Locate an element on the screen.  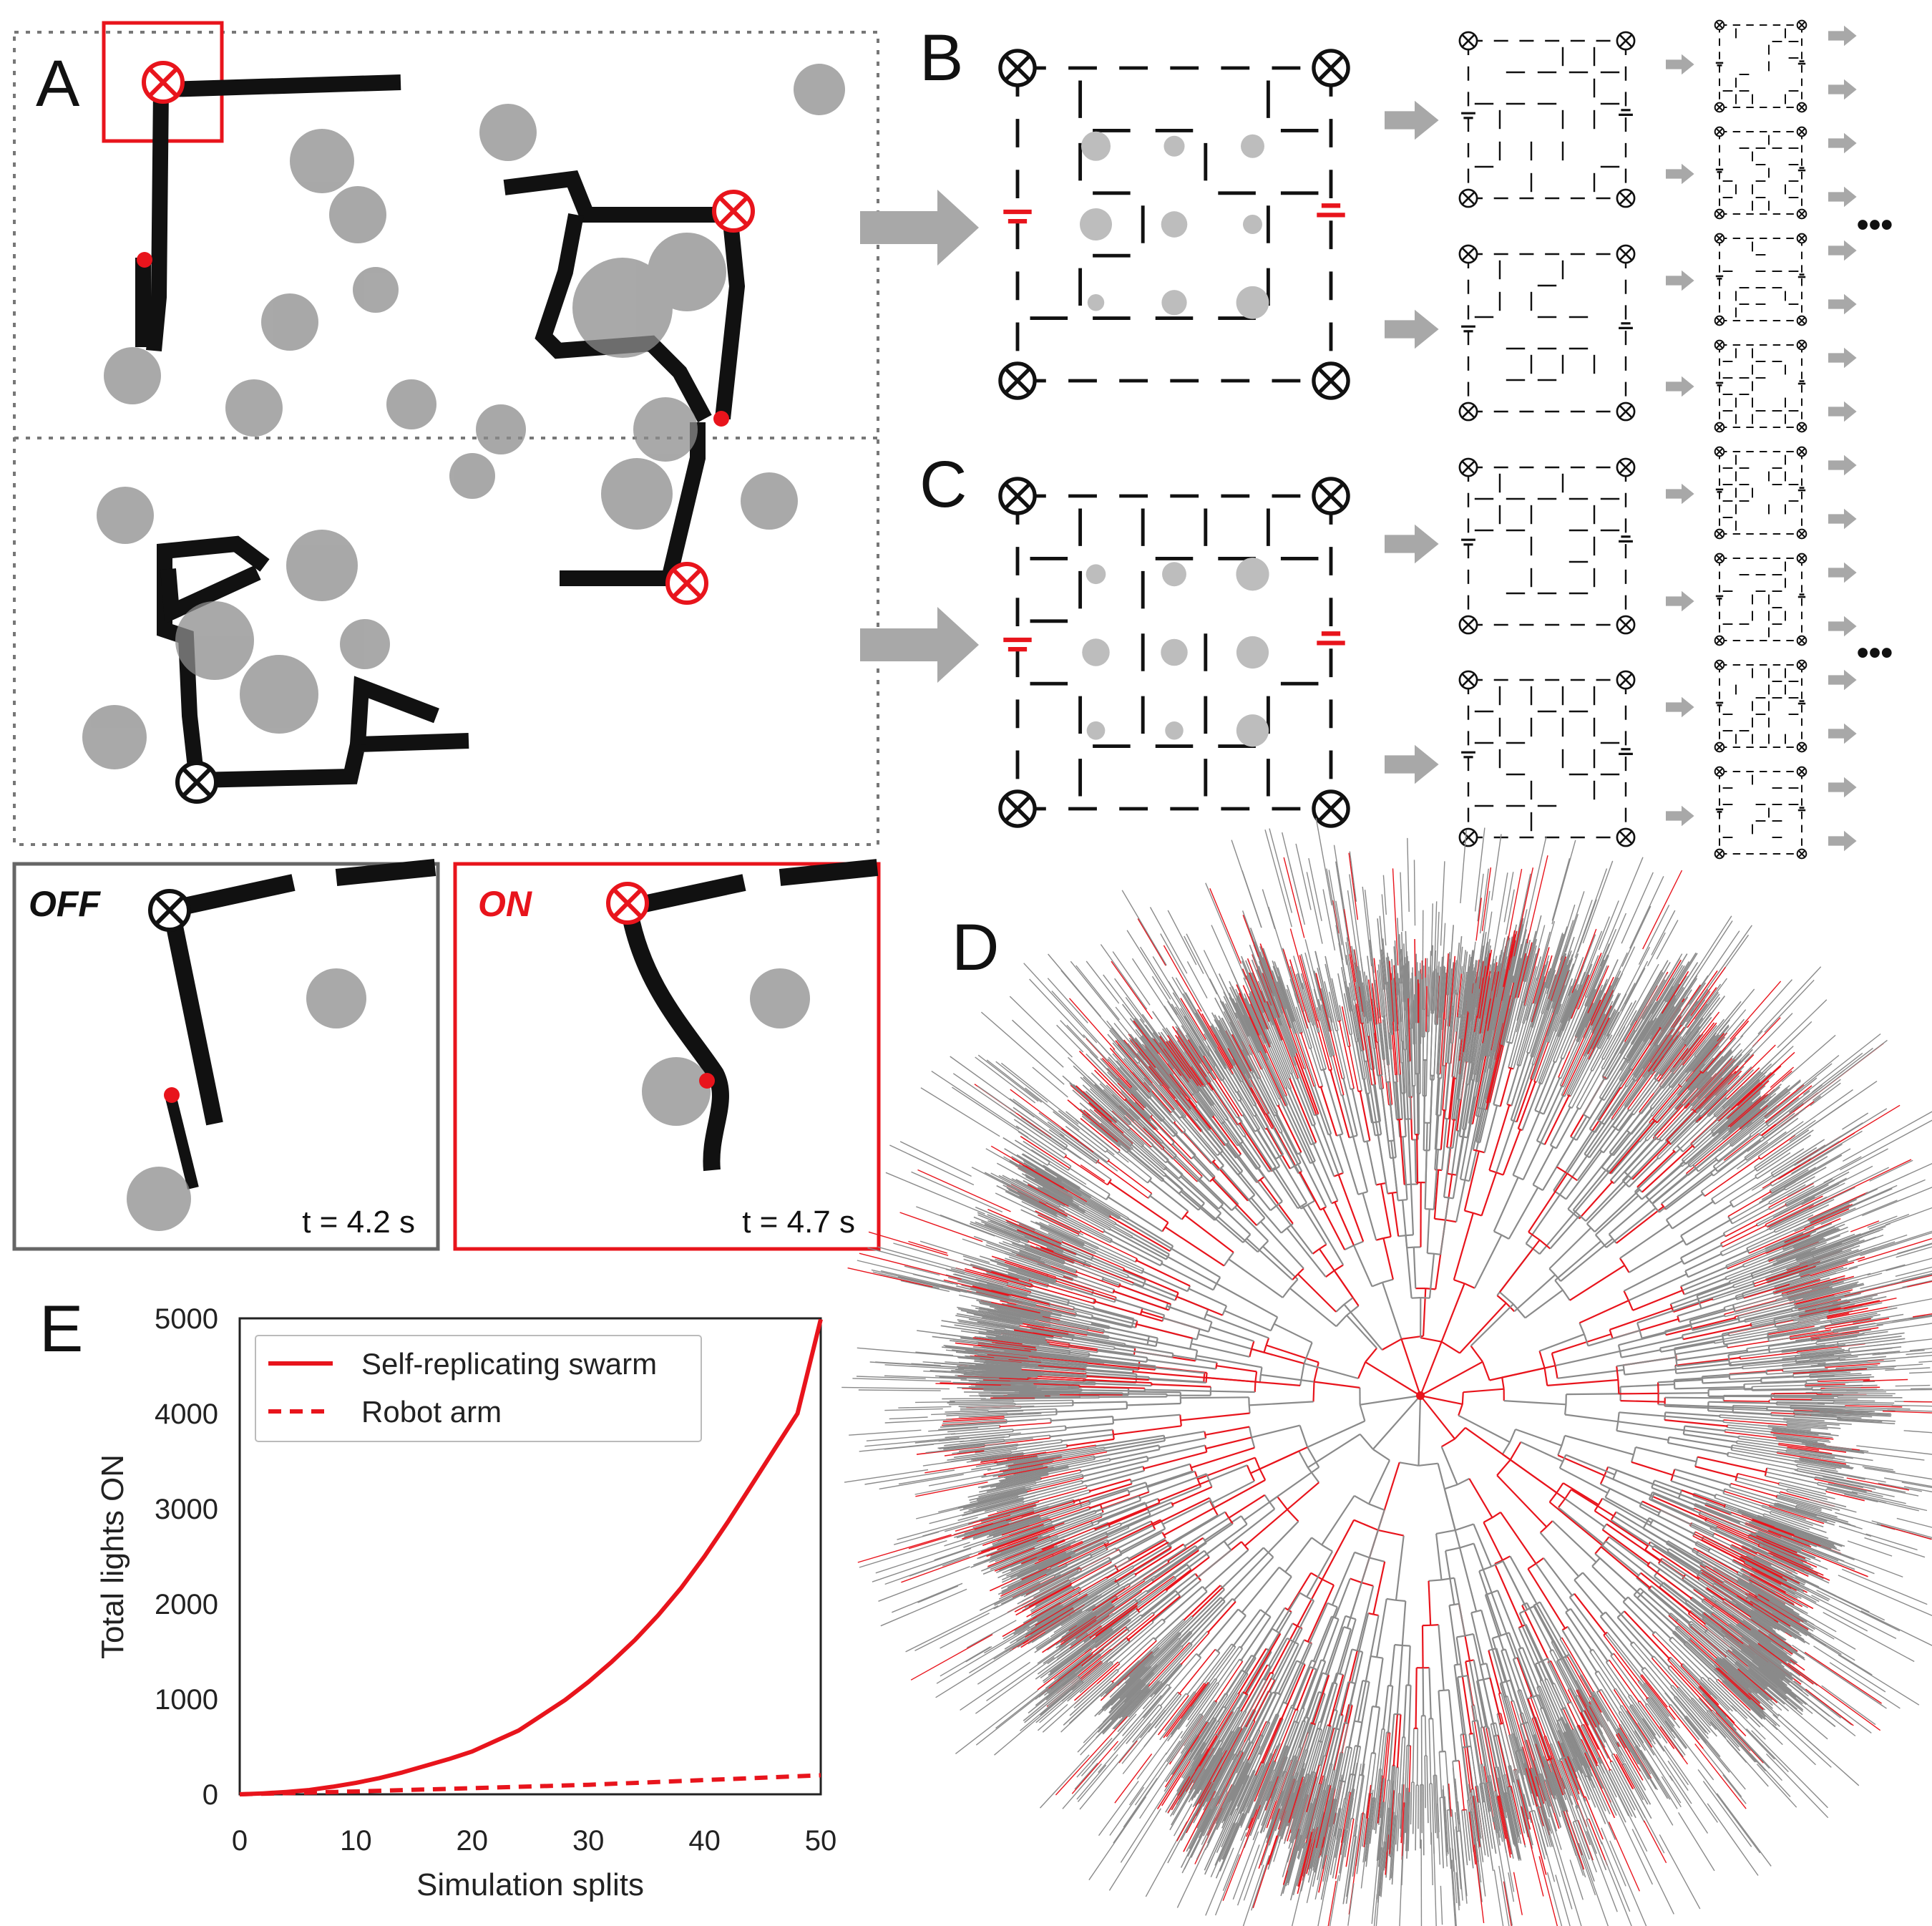
inset-off-time: t = 4.2 s is located at coordinates (358, 1222).